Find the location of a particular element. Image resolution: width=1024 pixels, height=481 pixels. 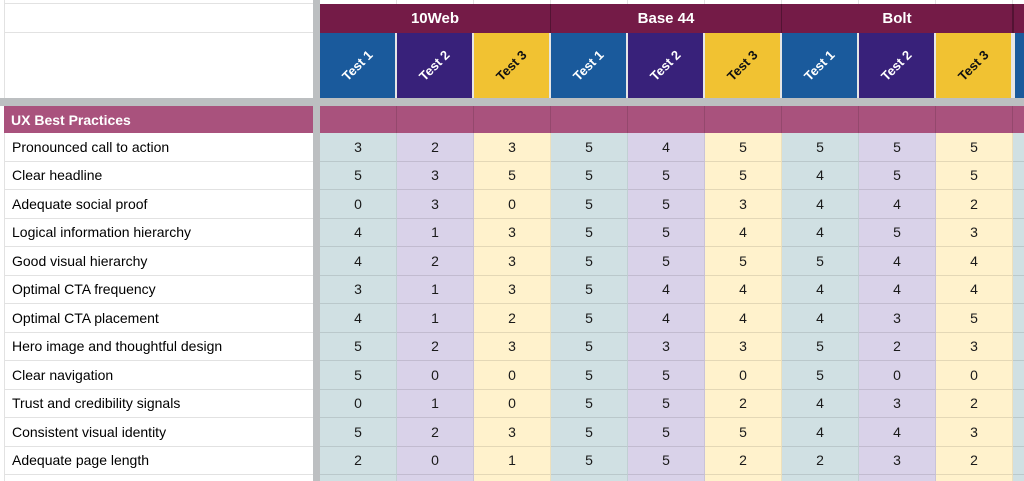

row-label-cell: Pronounced call to action is located at coordinates (158, 147).